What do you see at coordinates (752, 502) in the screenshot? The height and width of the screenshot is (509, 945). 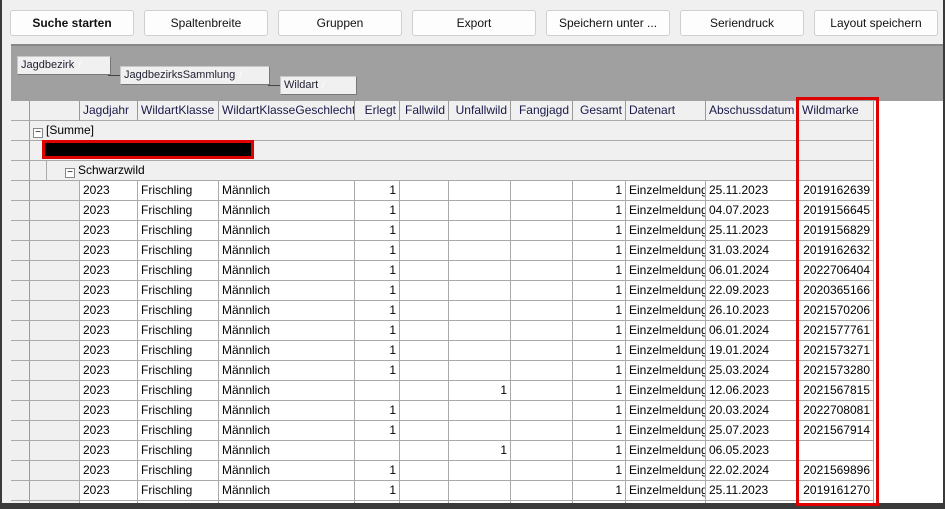 I see `table-cell-abschussdatum: 14.06.2023` at bounding box center [752, 502].